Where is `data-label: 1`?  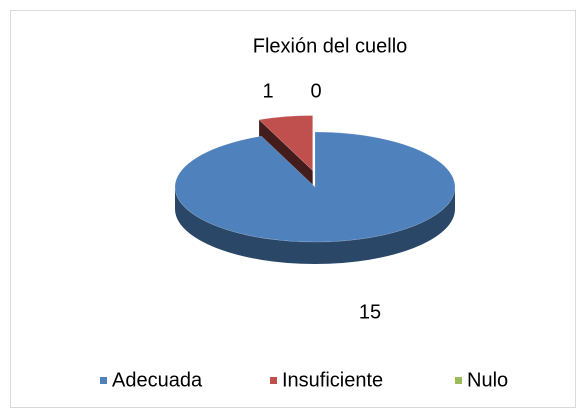 data-label: 1 is located at coordinates (267, 91).